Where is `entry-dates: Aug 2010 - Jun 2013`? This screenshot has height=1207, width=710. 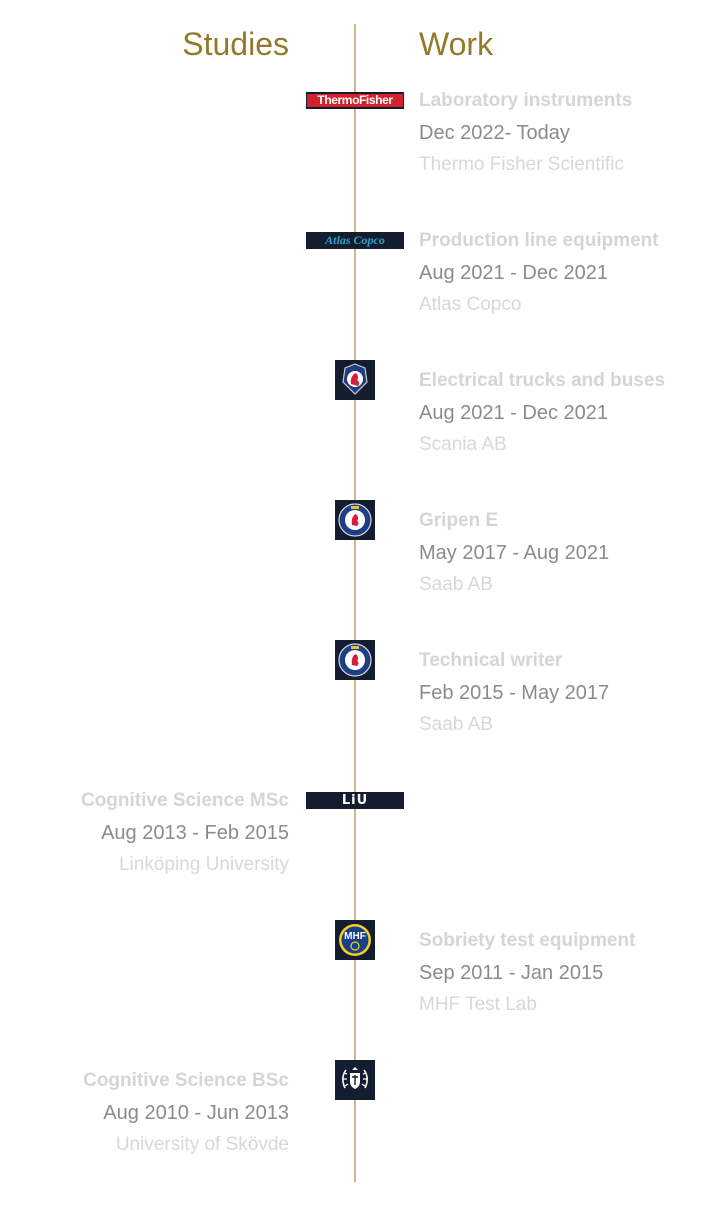 entry-dates: Aug 2010 - Jun 2013 is located at coordinates (196, 1113).